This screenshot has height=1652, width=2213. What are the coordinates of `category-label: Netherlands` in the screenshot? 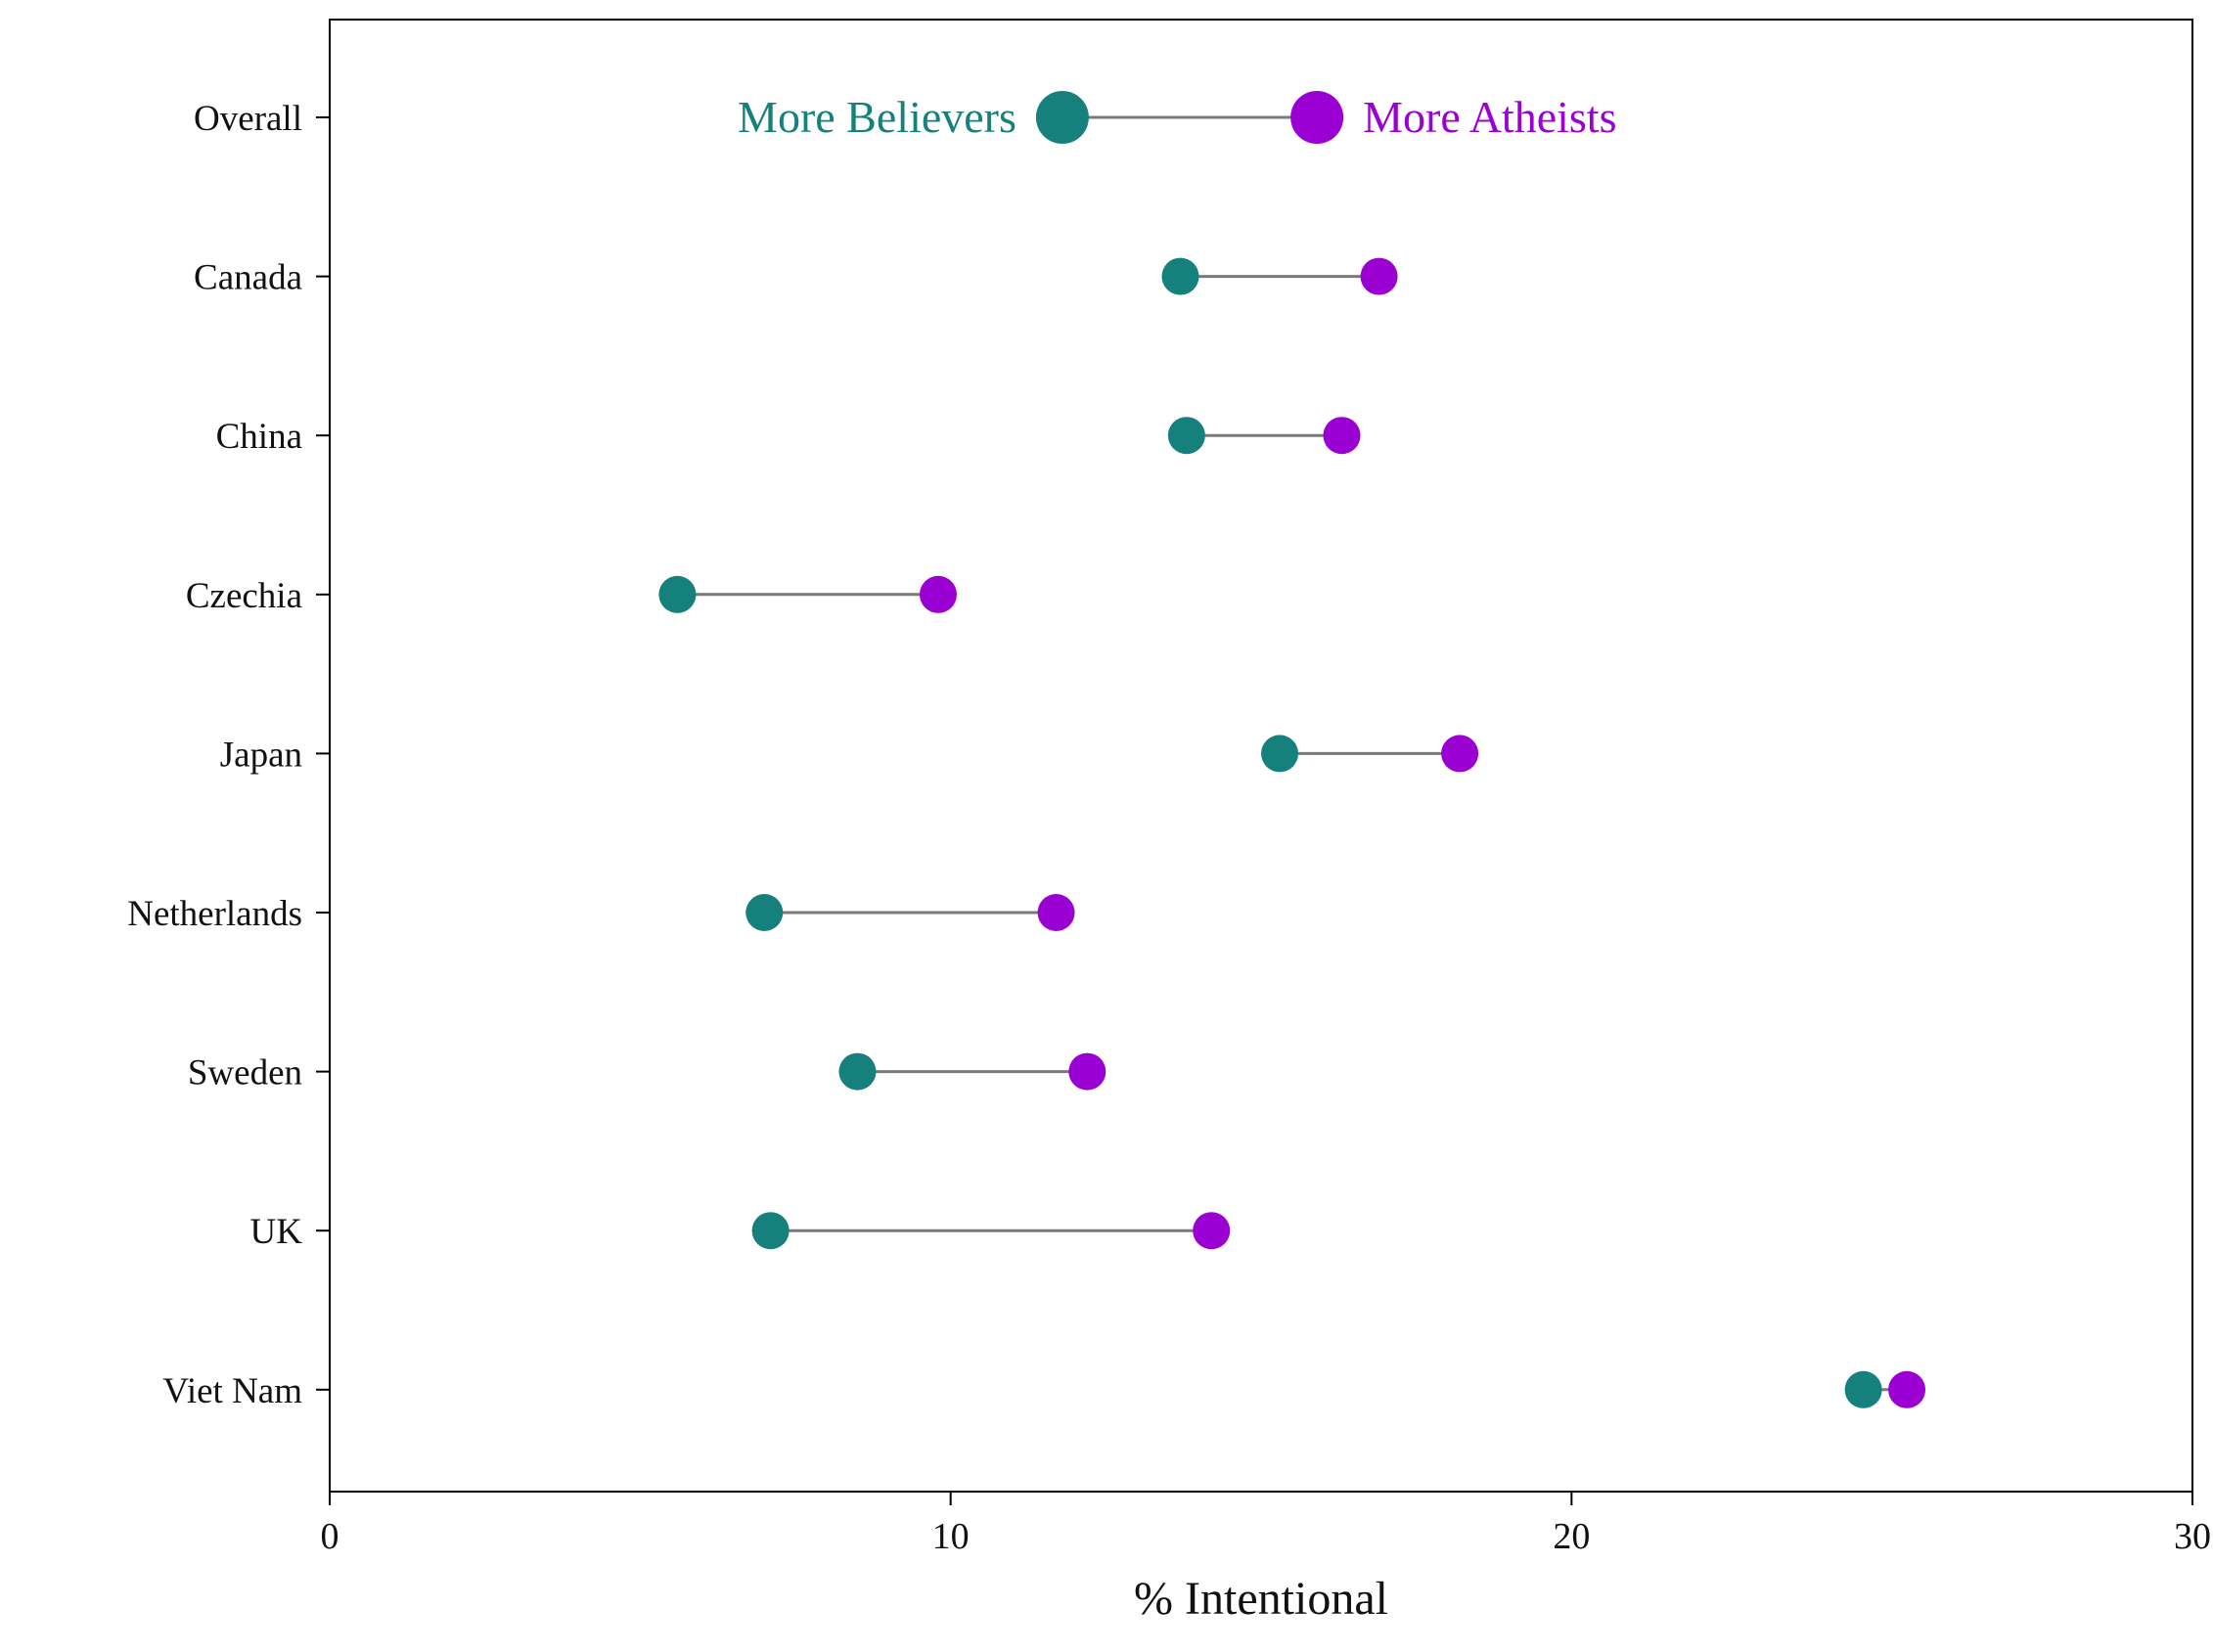 It's located at (215, 914).